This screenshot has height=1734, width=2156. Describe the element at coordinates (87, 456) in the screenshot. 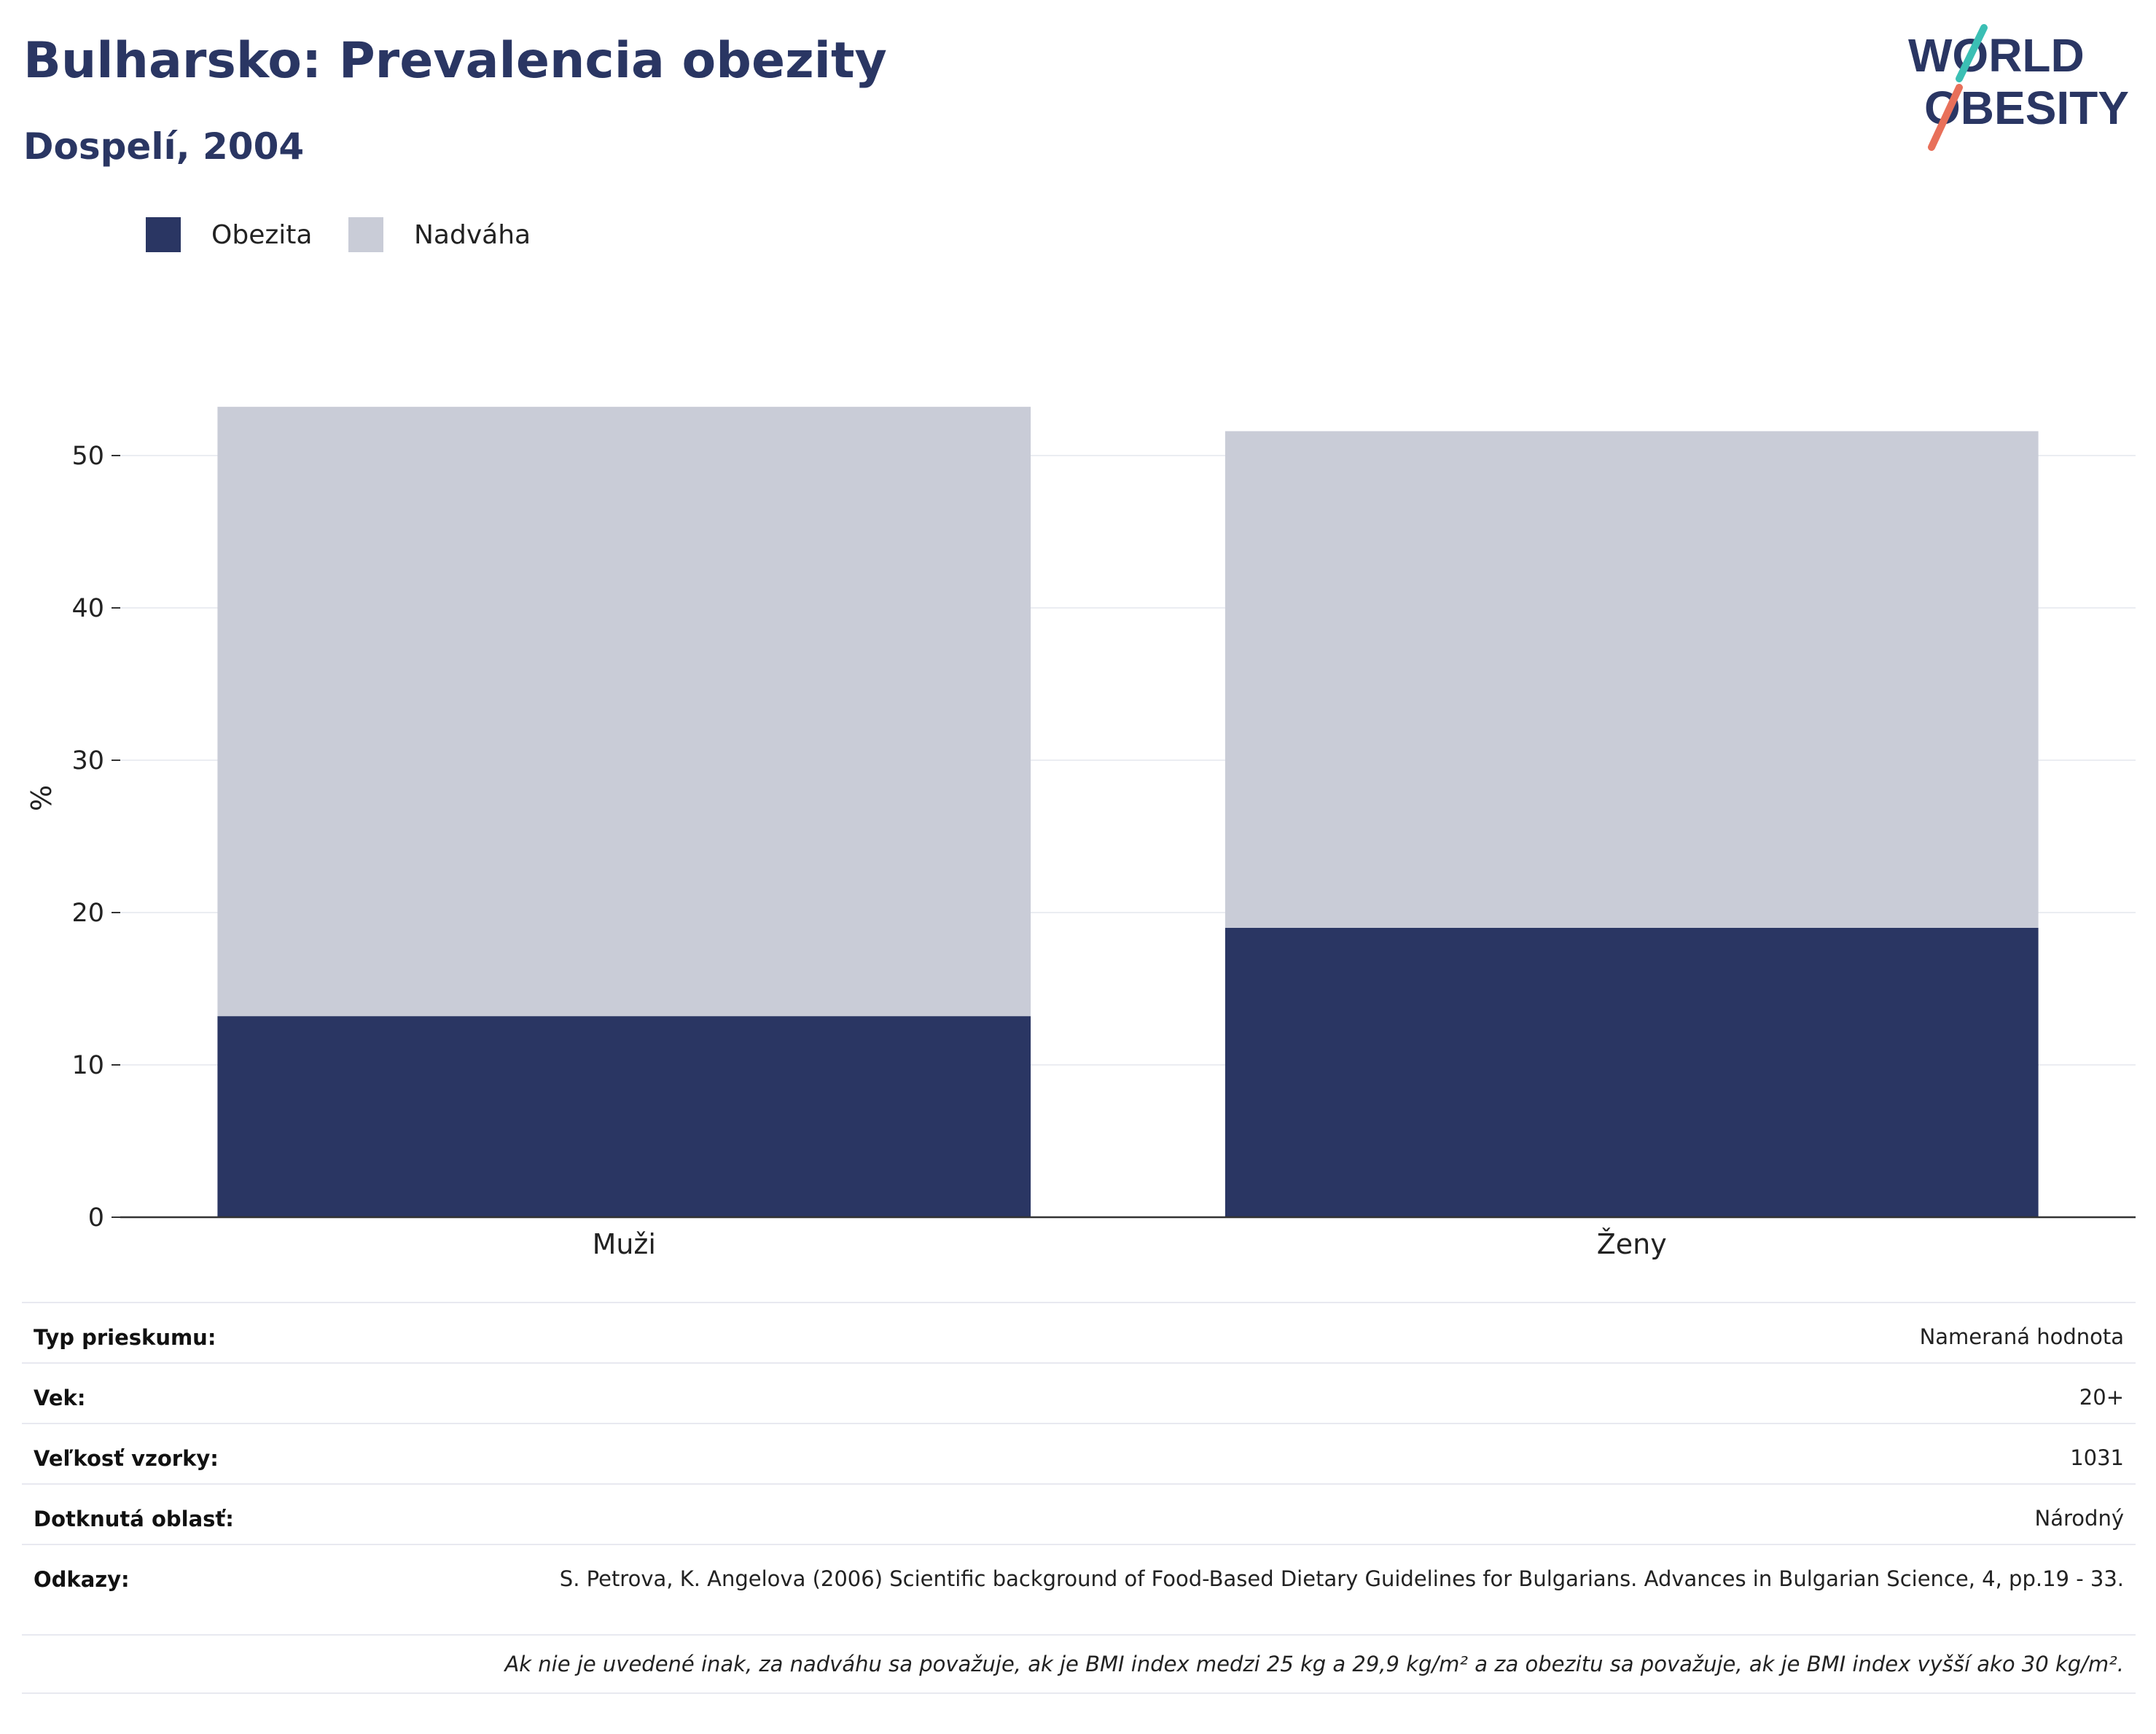

I see `y-tick-label: 50` at that location.